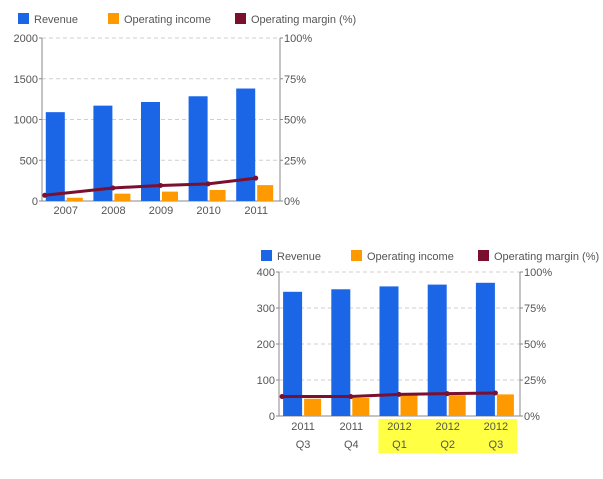  What do you see at coordinates (29, 161) in the screenshot?
I see `y-tick-label: 500` at bounding box center [29, 161].